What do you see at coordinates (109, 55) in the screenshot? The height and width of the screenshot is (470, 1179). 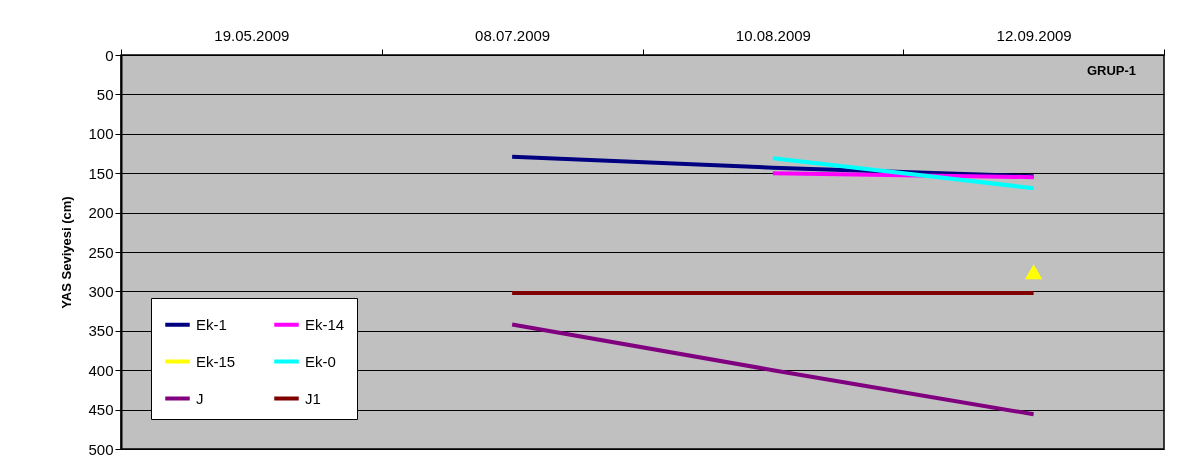 I see `y-tick-label: 0` at bounding box center [109, 55].